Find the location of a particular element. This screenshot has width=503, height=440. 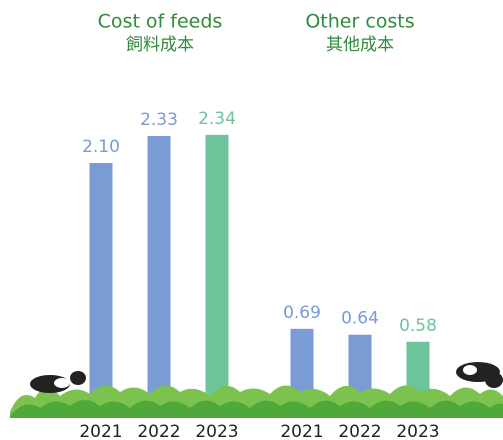

value-label: 0.69 is located at coordinates (302, 313).